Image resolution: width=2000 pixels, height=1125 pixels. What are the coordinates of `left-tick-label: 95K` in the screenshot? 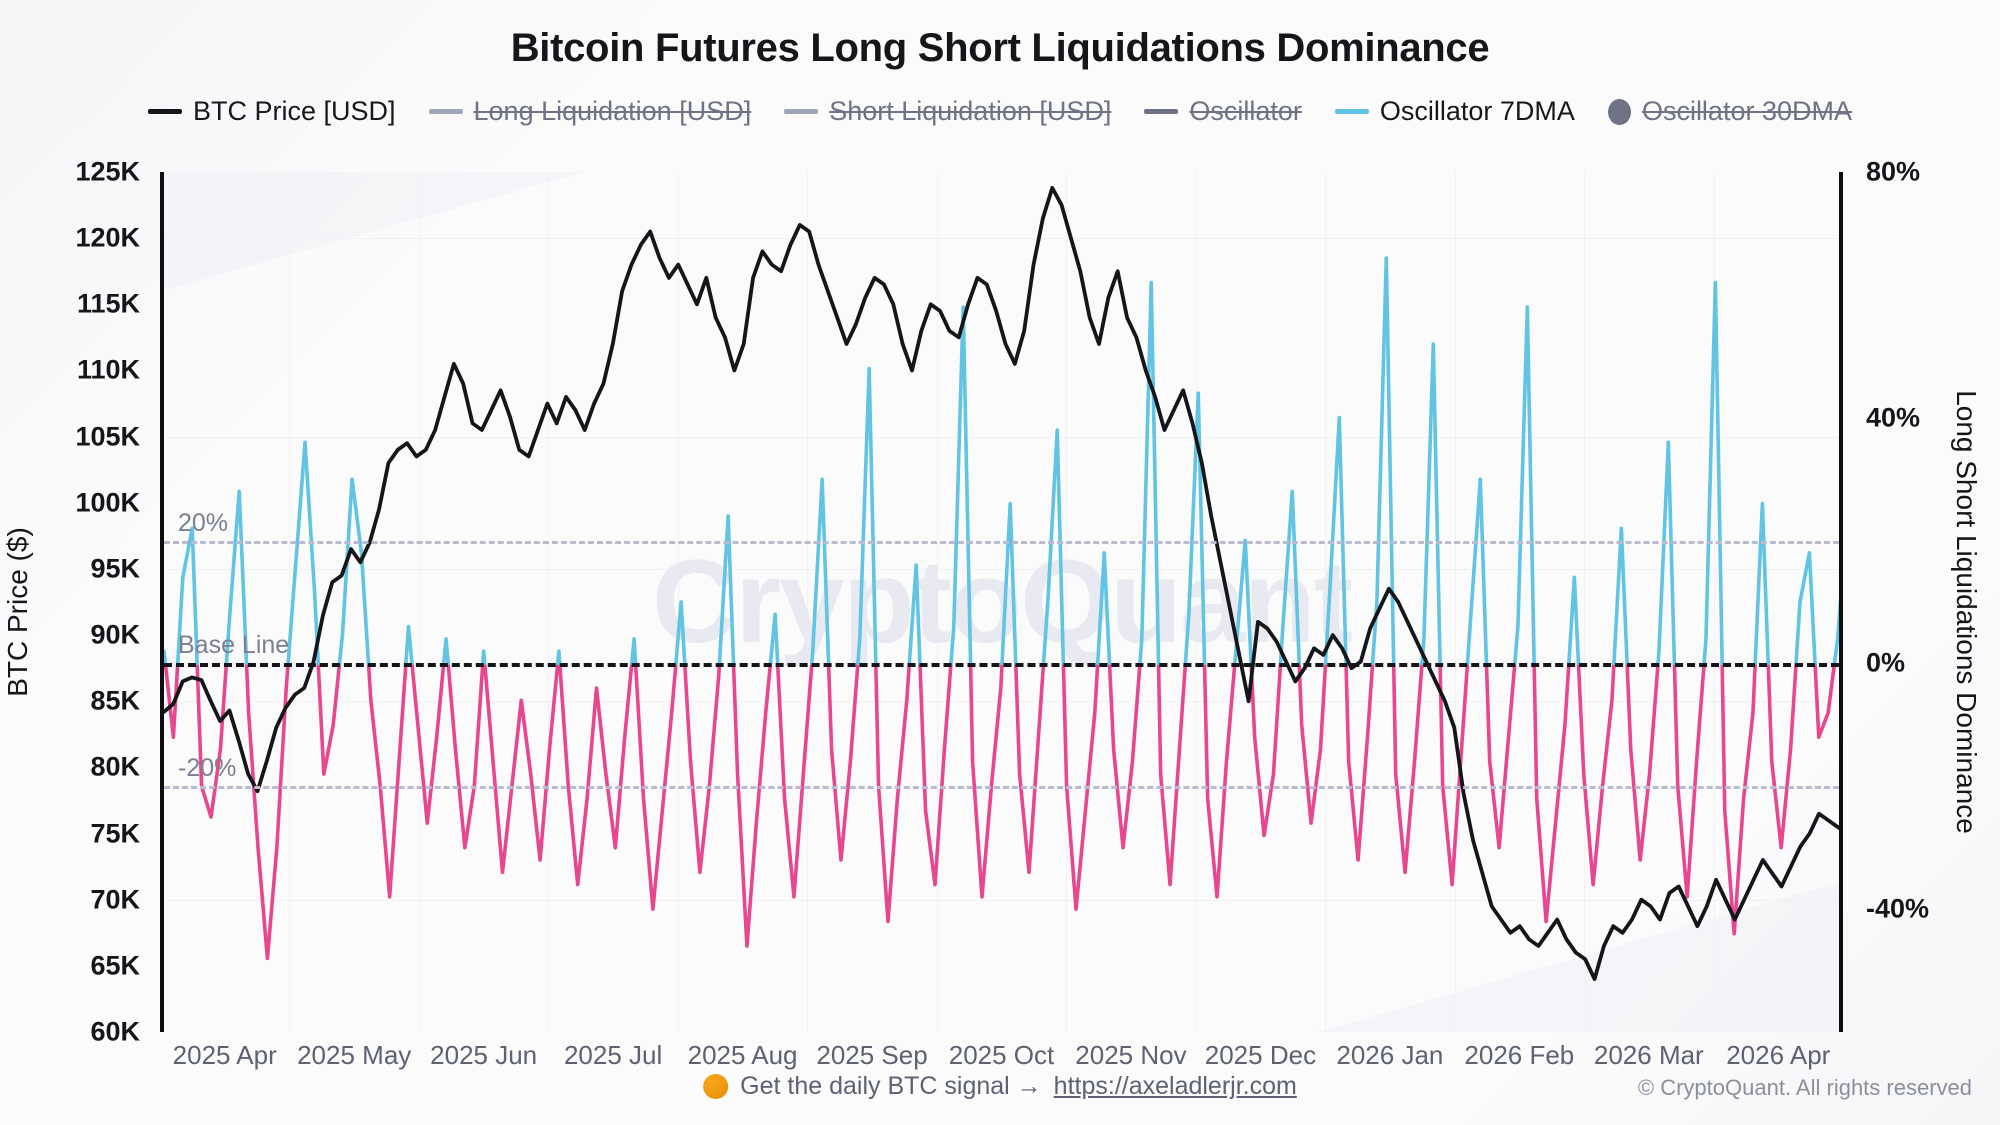 It's located at (115, 568).